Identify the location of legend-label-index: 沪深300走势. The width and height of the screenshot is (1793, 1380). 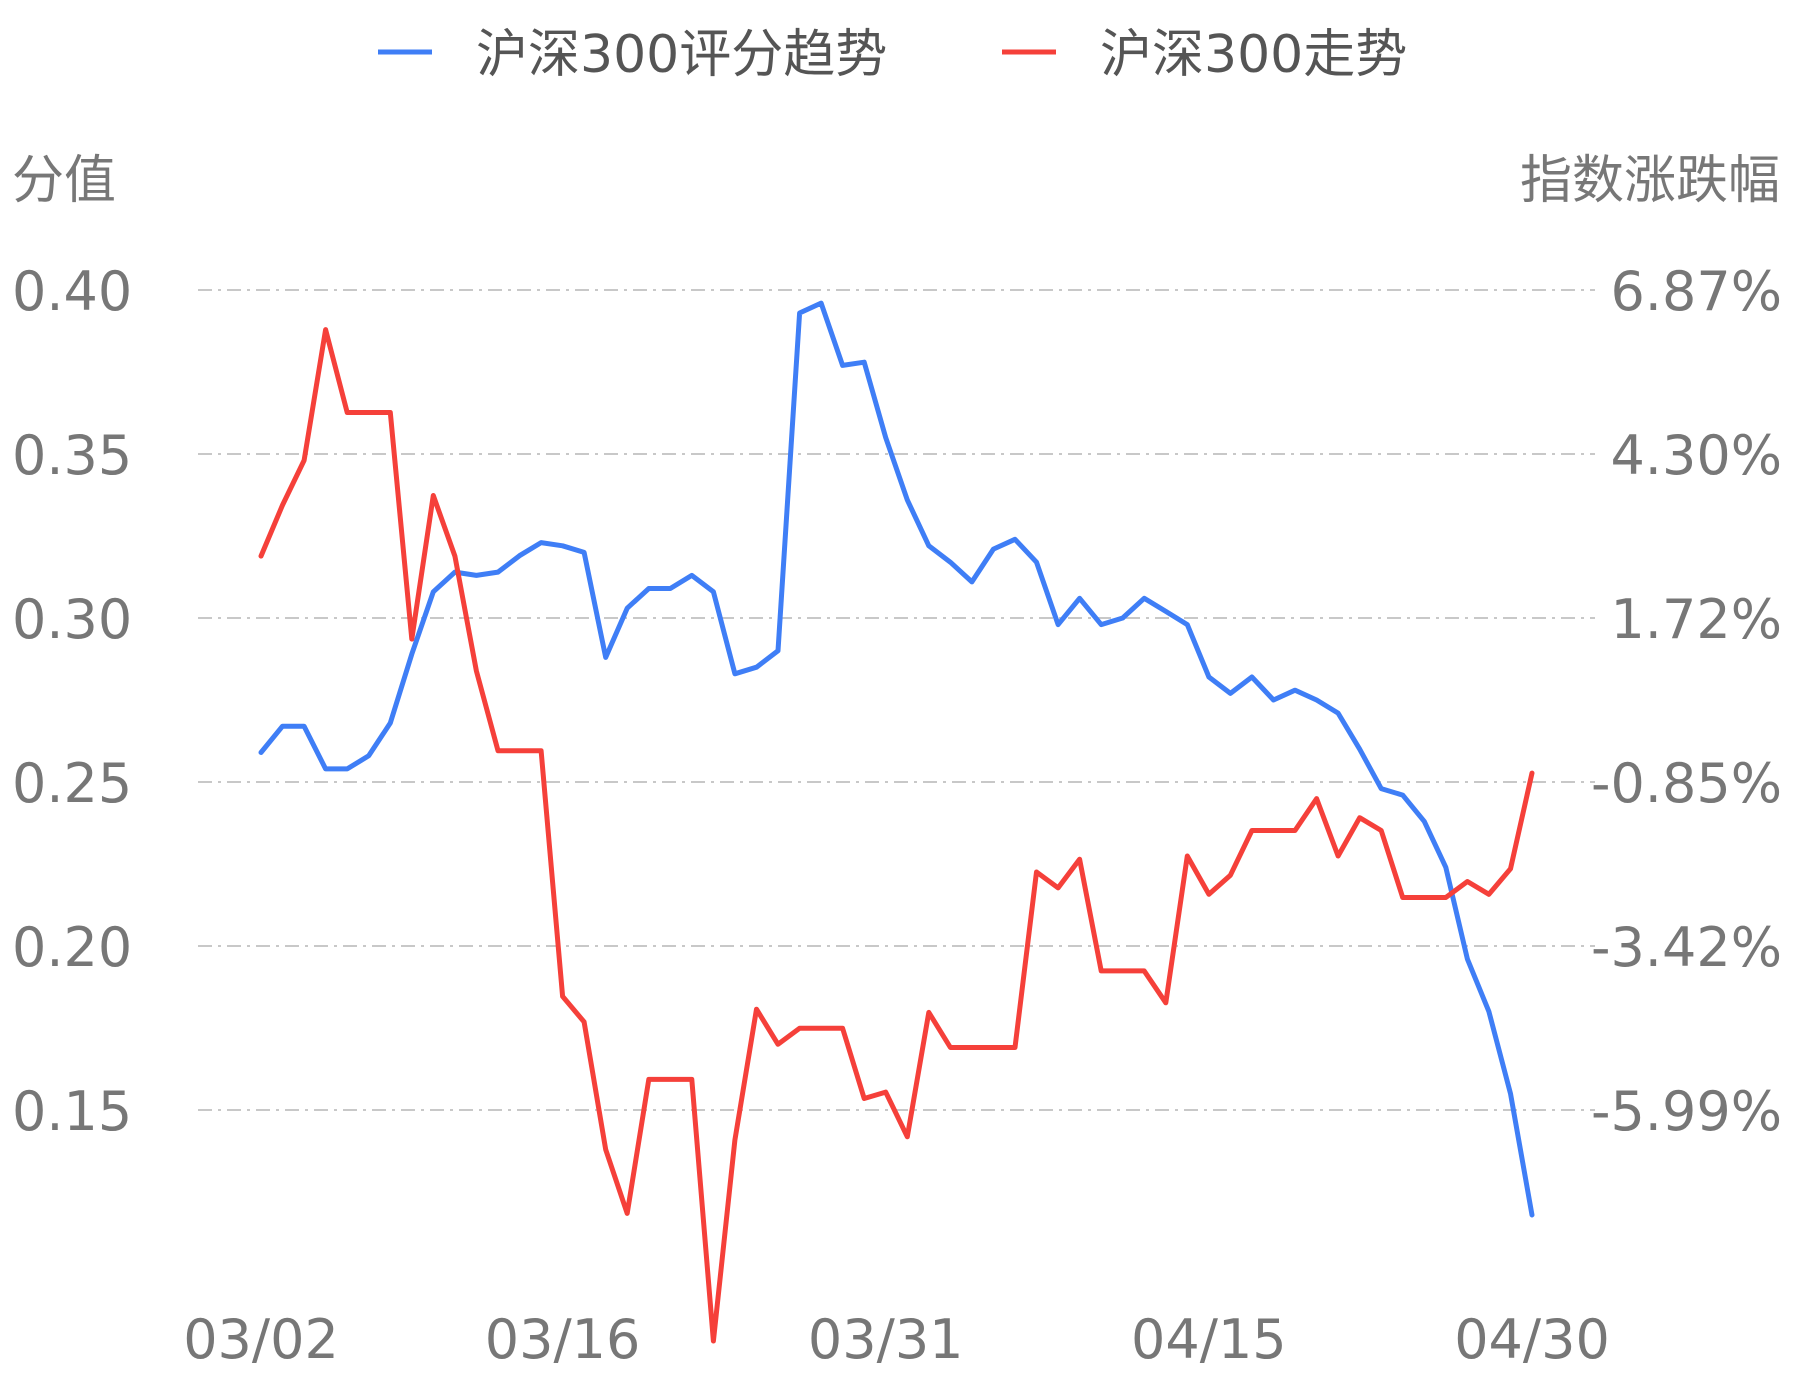
(1253, 55).